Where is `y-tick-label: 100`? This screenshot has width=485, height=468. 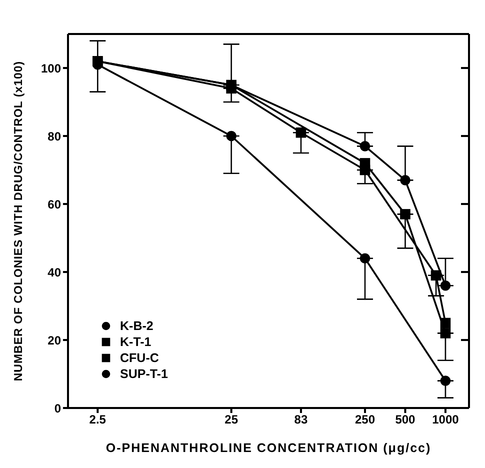
y-tick-label: 100 is located at coordinates (51, 68).